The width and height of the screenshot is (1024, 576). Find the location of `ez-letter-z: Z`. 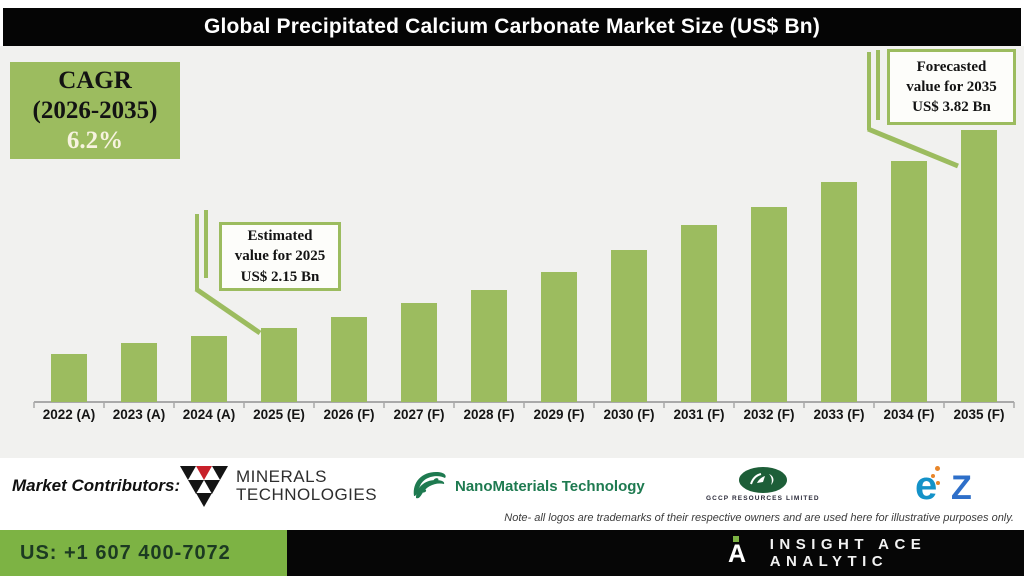

ez-letter-z: Z is located at coordinates (961, 488).